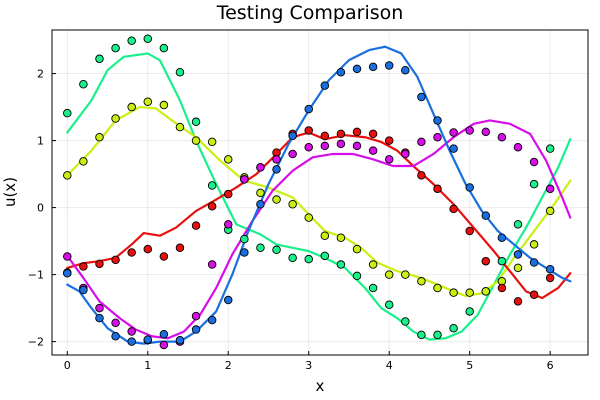  I want to click on y-tick-label: −2, so click(36, 342).